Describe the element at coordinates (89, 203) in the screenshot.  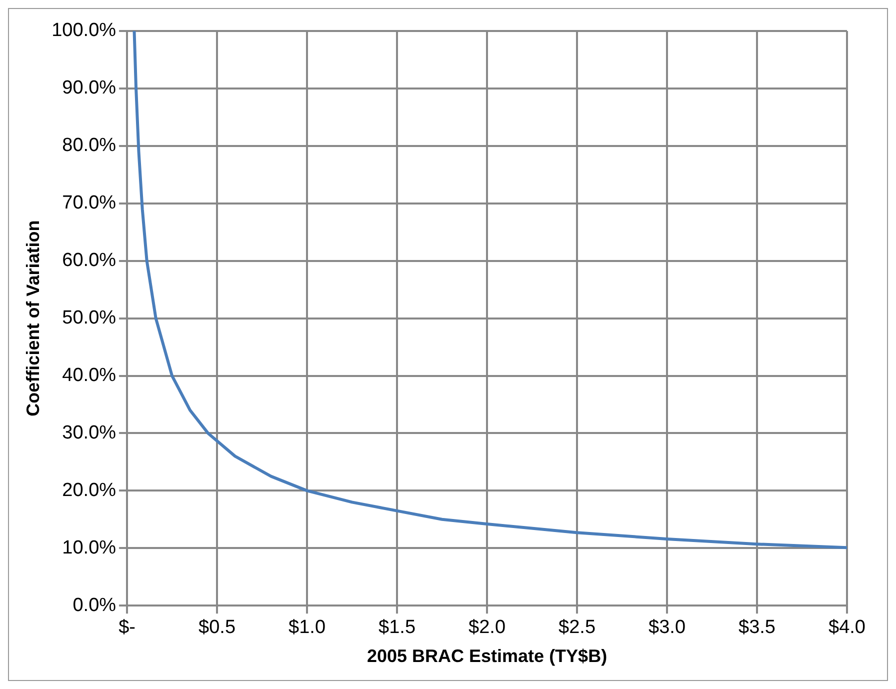
I see `y-tick-label: 70.0%` at that location.